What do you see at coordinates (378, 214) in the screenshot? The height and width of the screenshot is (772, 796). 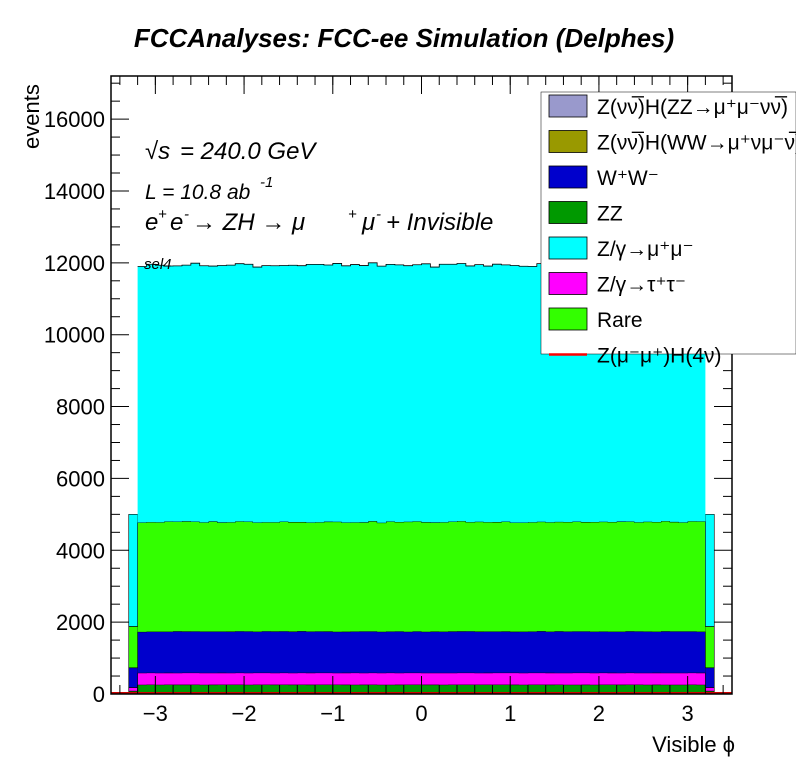 I see `process-mu-minus: -` at bounding box center [378, 214].